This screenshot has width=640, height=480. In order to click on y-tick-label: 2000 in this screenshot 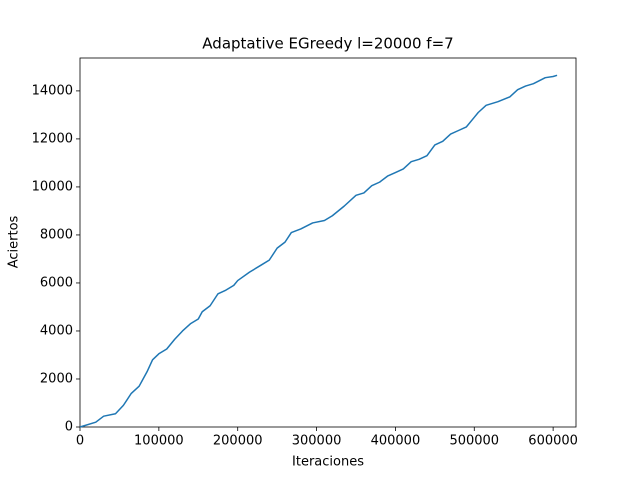, I will do `click(56, 378)`.